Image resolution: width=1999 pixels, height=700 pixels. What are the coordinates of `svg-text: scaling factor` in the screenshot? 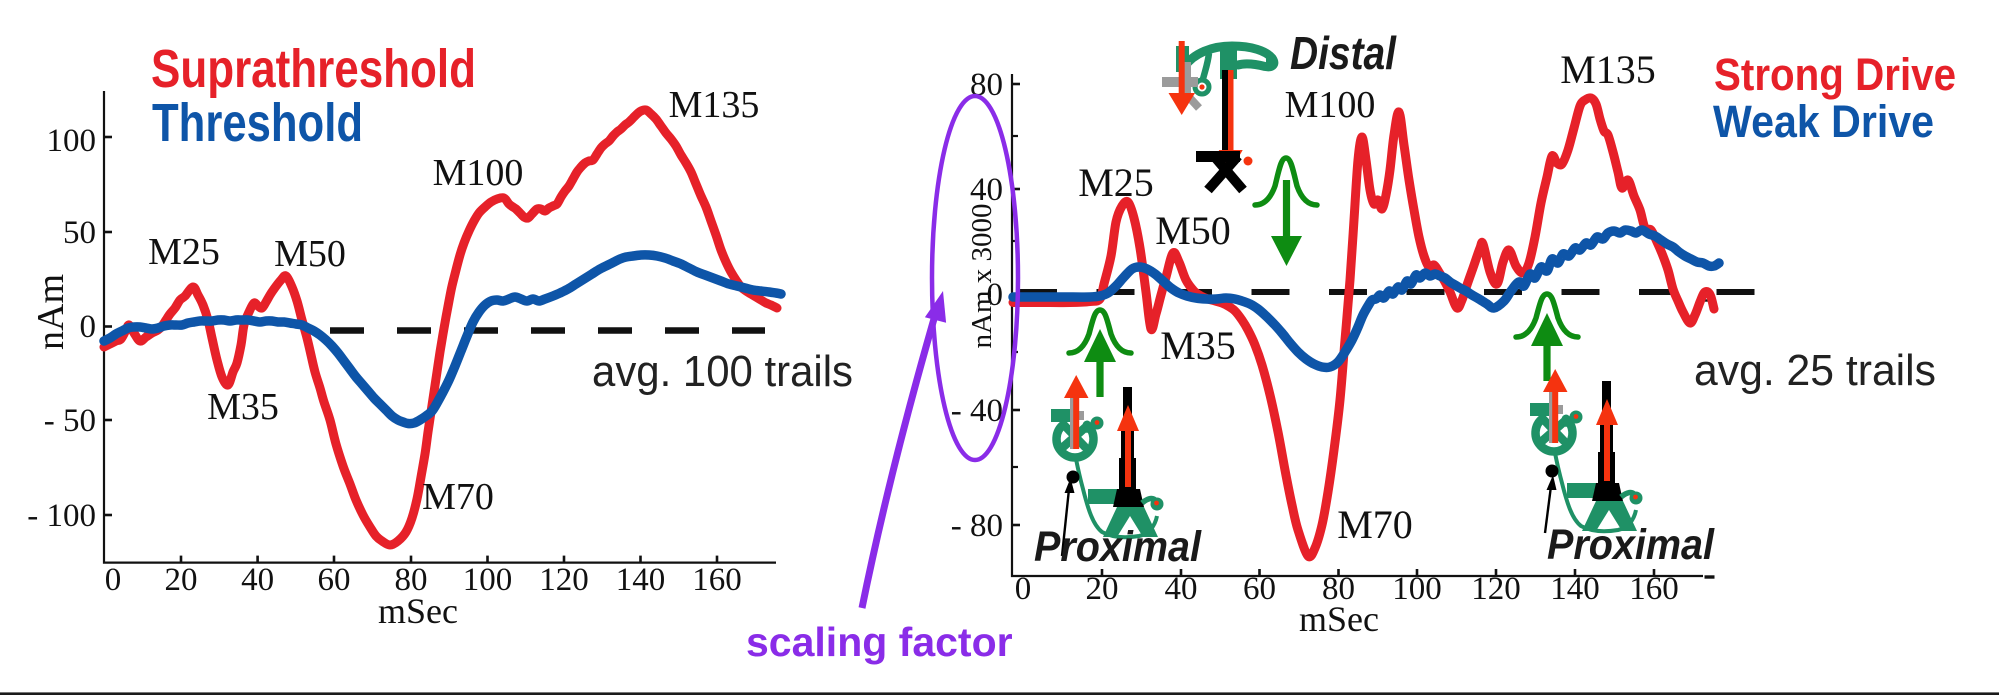 It's located at (879, 642).